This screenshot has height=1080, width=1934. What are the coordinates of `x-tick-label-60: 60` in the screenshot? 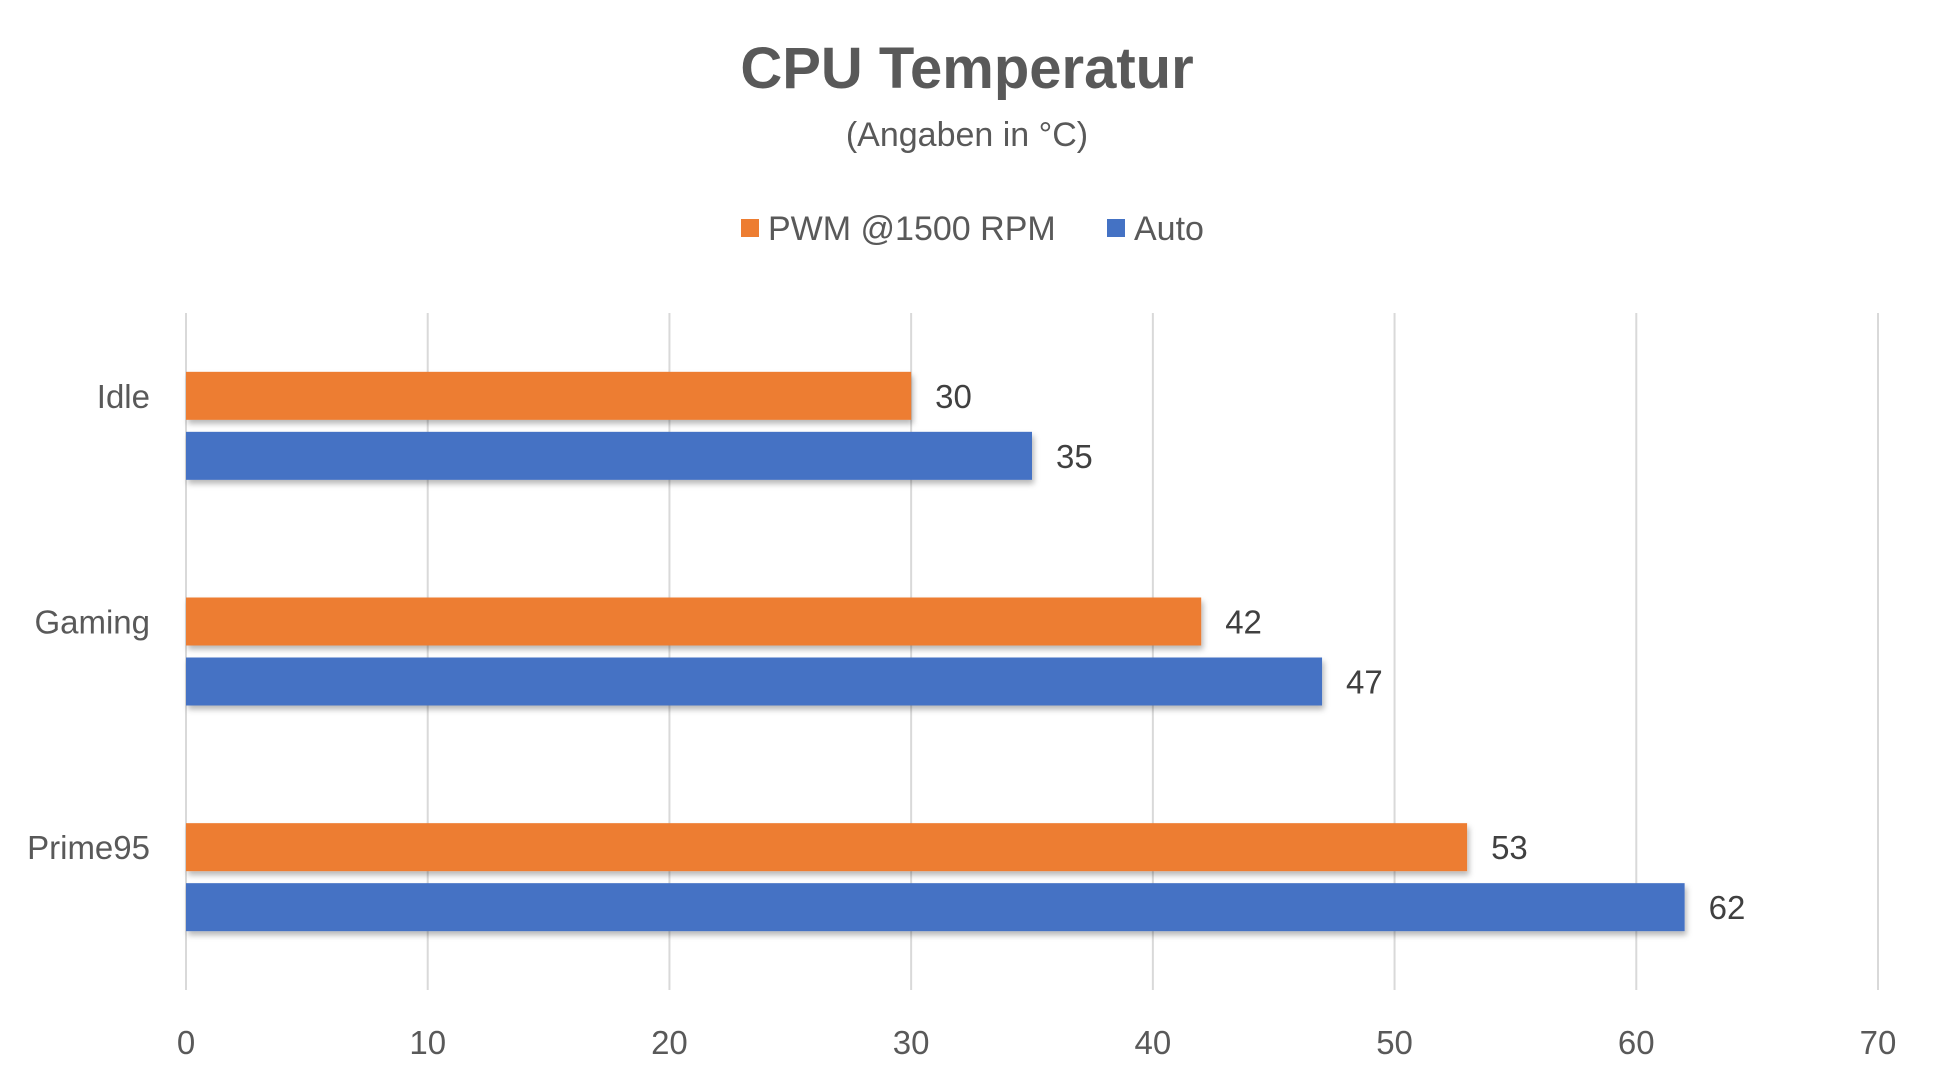 It's located at (1636, 1042).